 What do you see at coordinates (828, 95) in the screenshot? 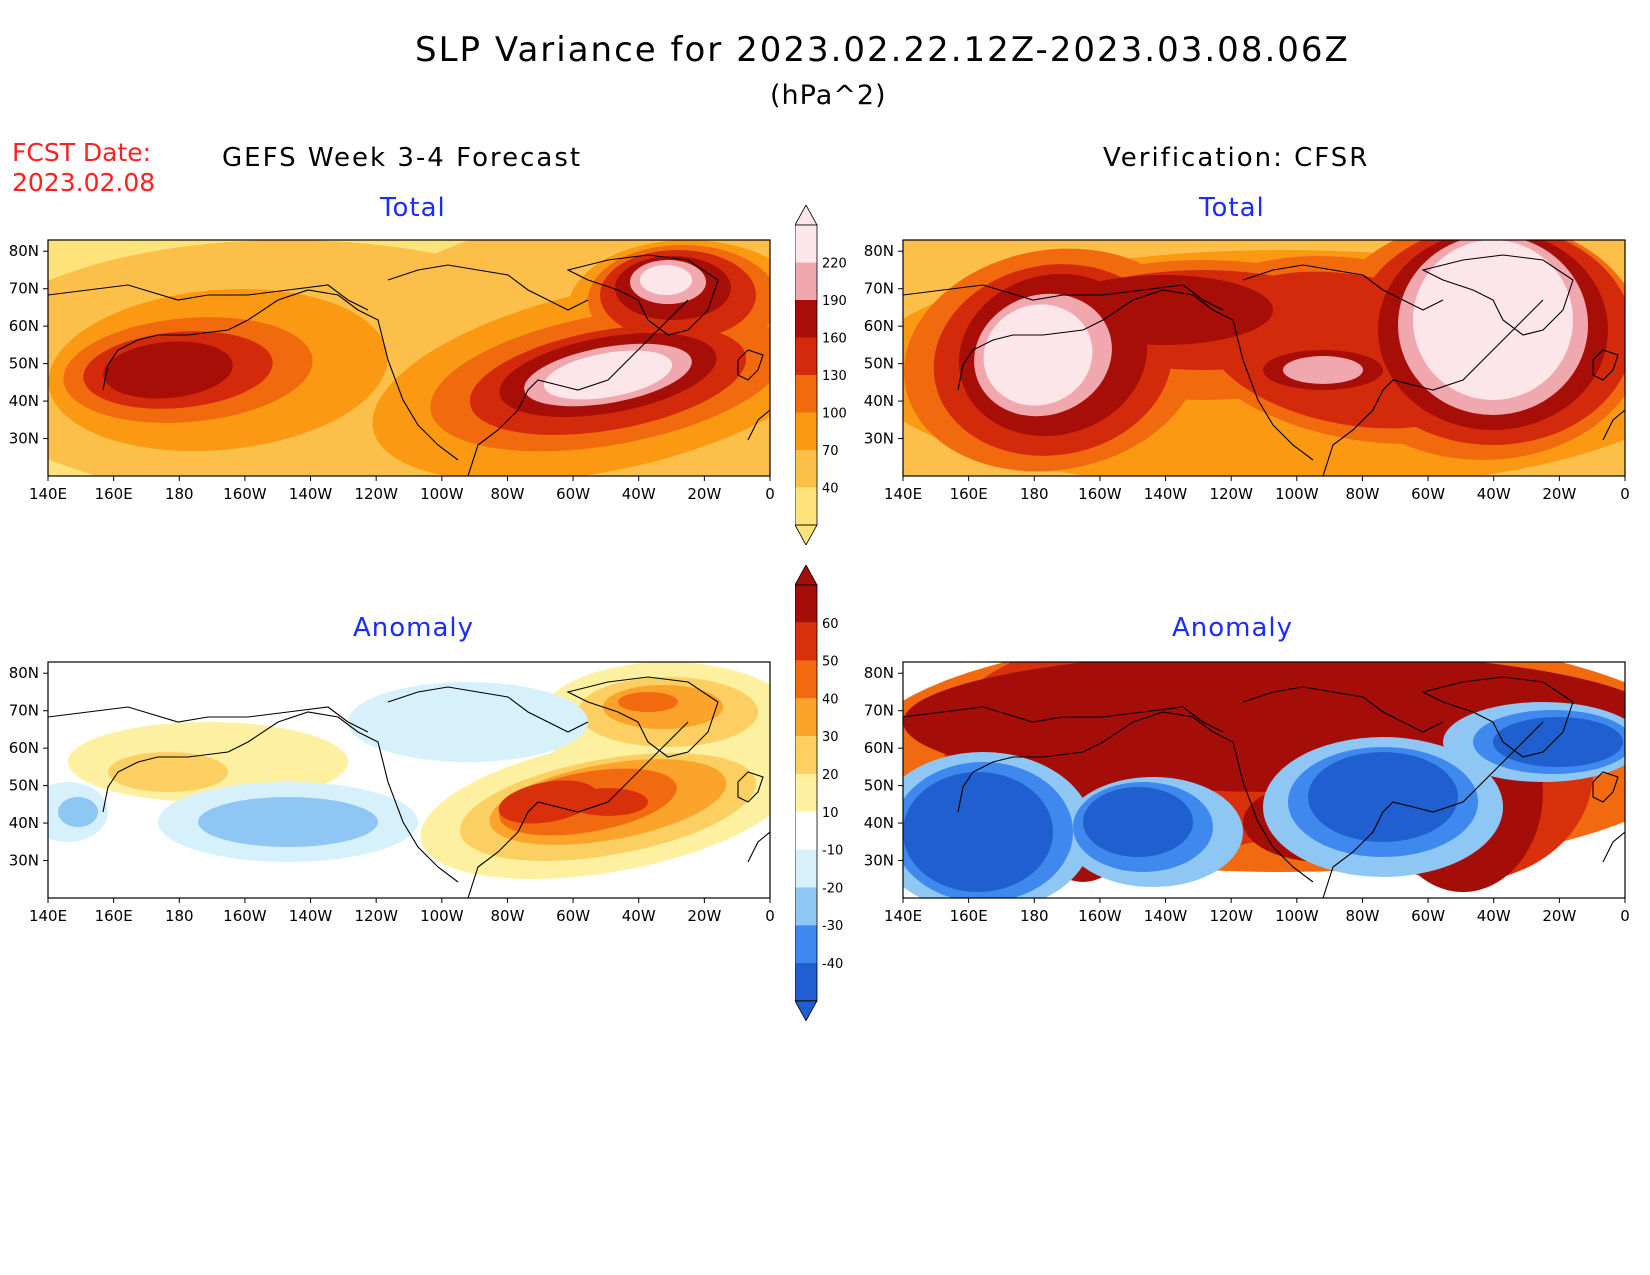
I see `units-label: (hPa^2)` at bounding box center [828, 95].